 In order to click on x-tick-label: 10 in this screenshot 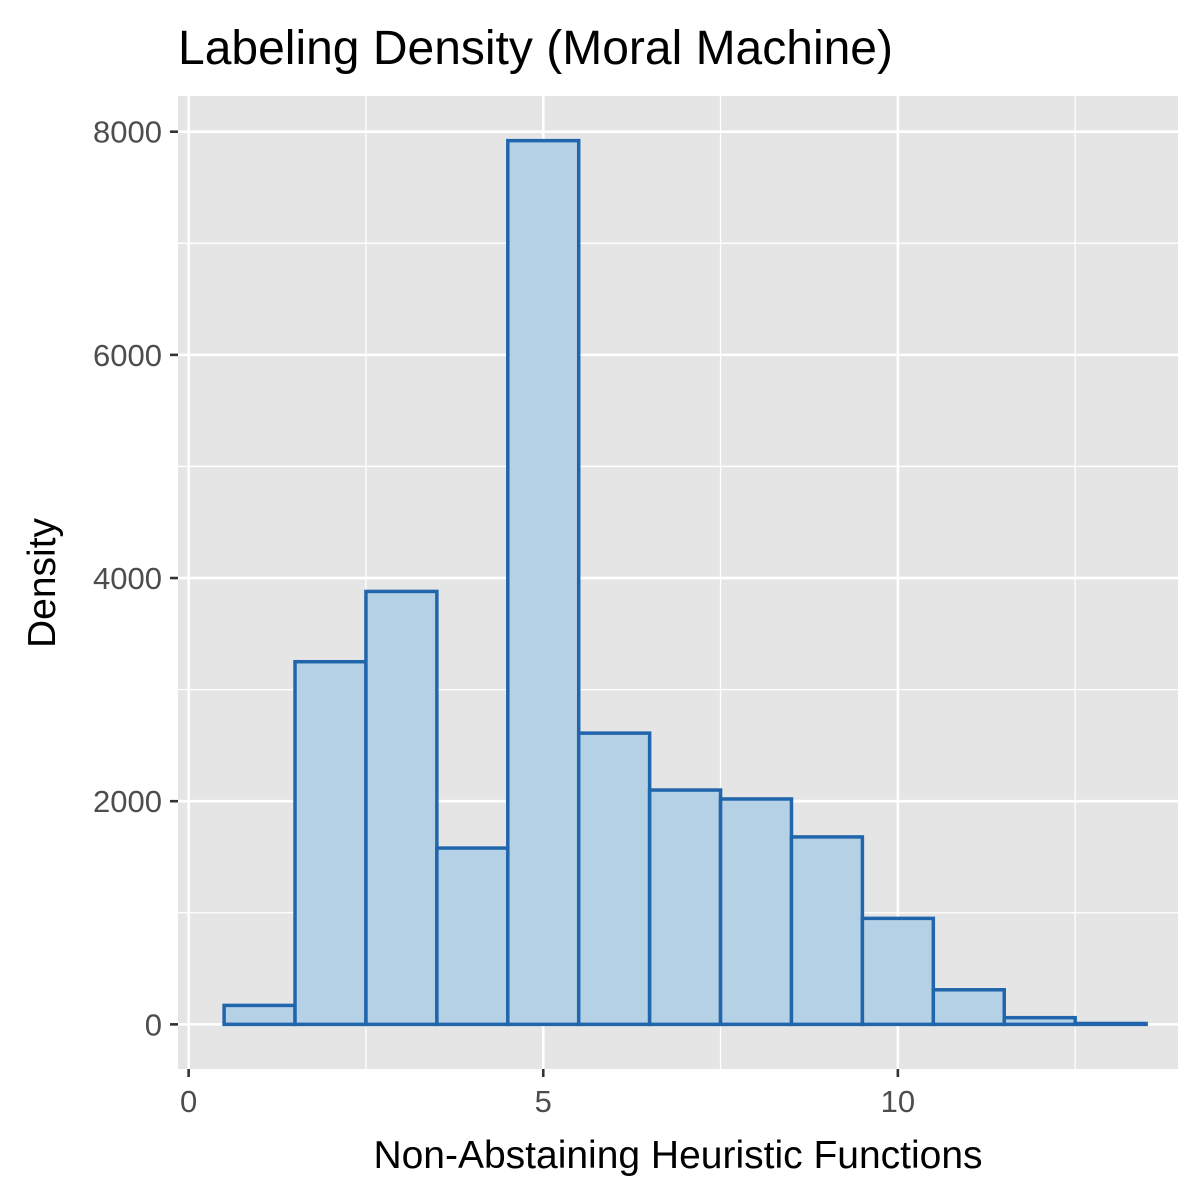, I will do `click(898, 1101)`.